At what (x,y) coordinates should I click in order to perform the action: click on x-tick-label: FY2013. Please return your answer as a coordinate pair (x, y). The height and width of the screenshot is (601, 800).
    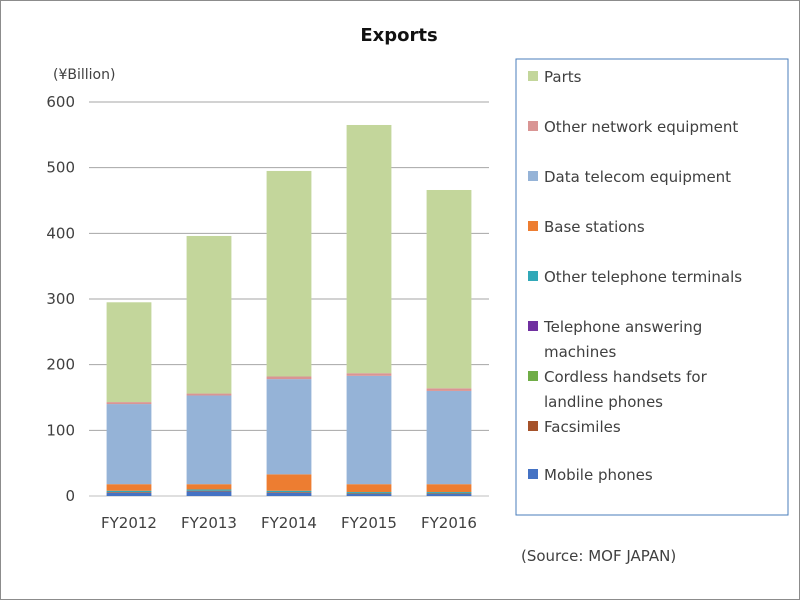
    Looking at the image, I should click on (209, 523).